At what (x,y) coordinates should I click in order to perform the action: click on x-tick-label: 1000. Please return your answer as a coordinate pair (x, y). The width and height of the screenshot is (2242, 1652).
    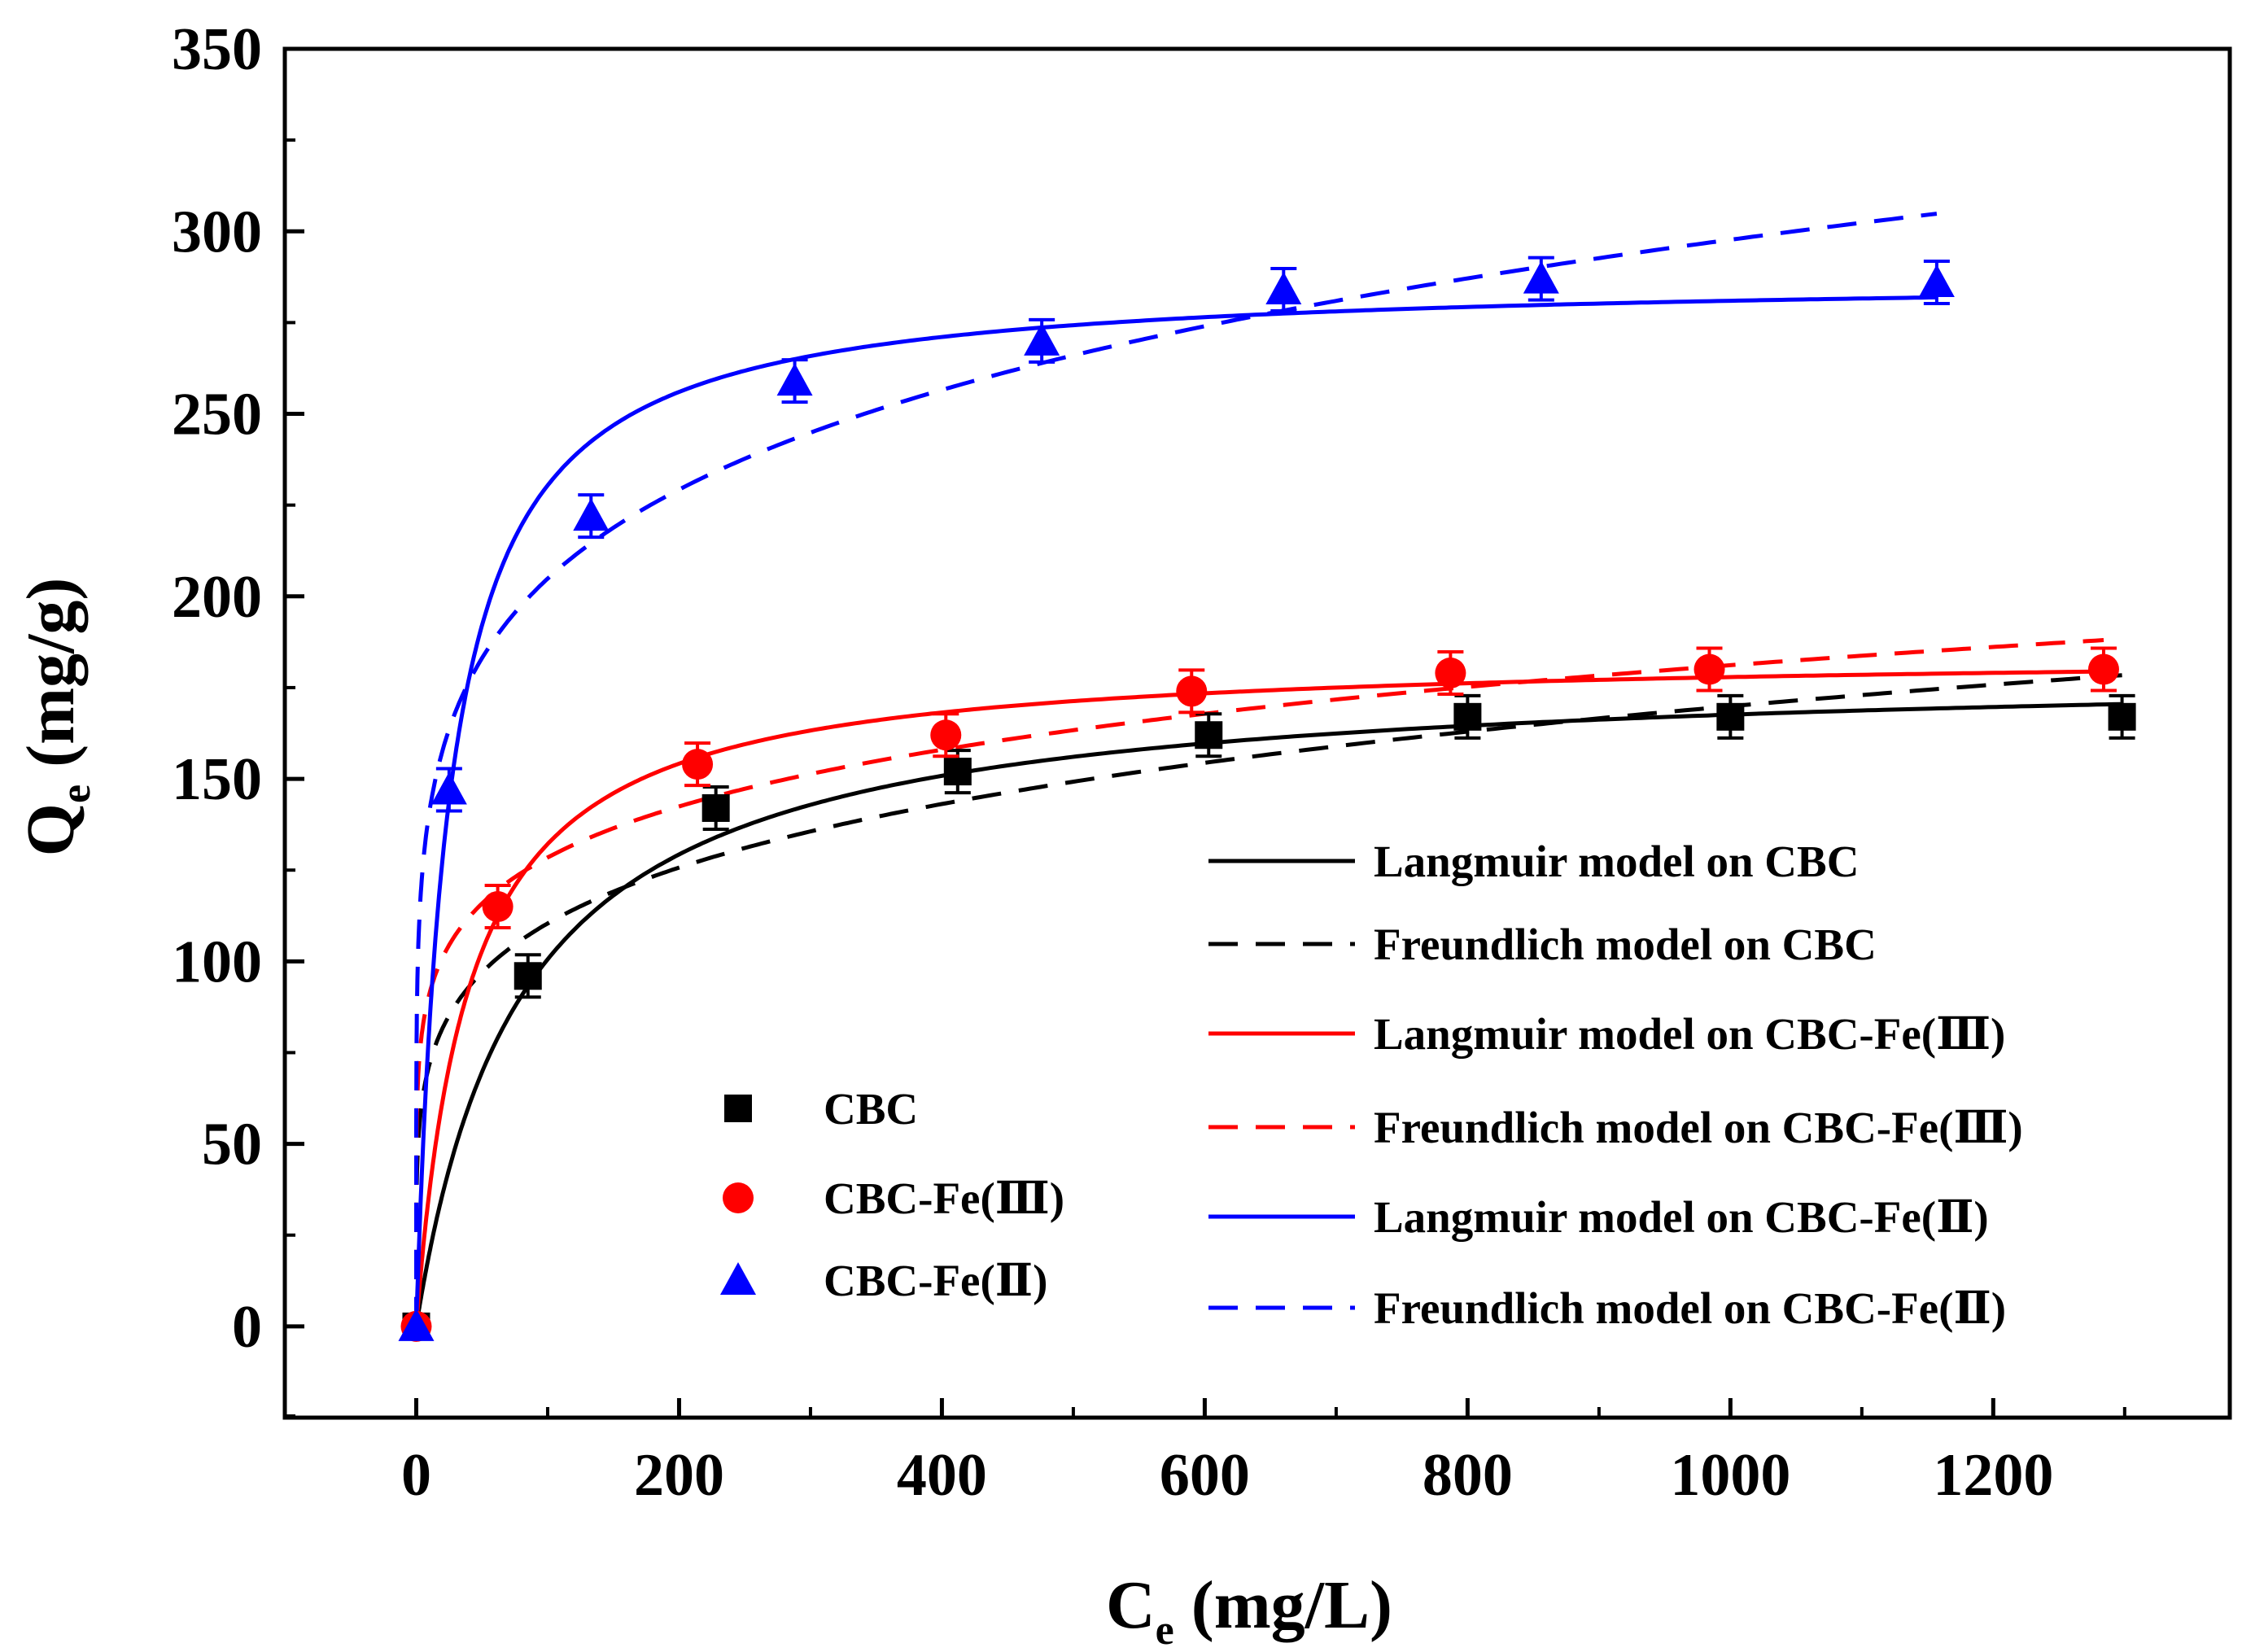
    Looking at the image, I should click on (1730, 1475).